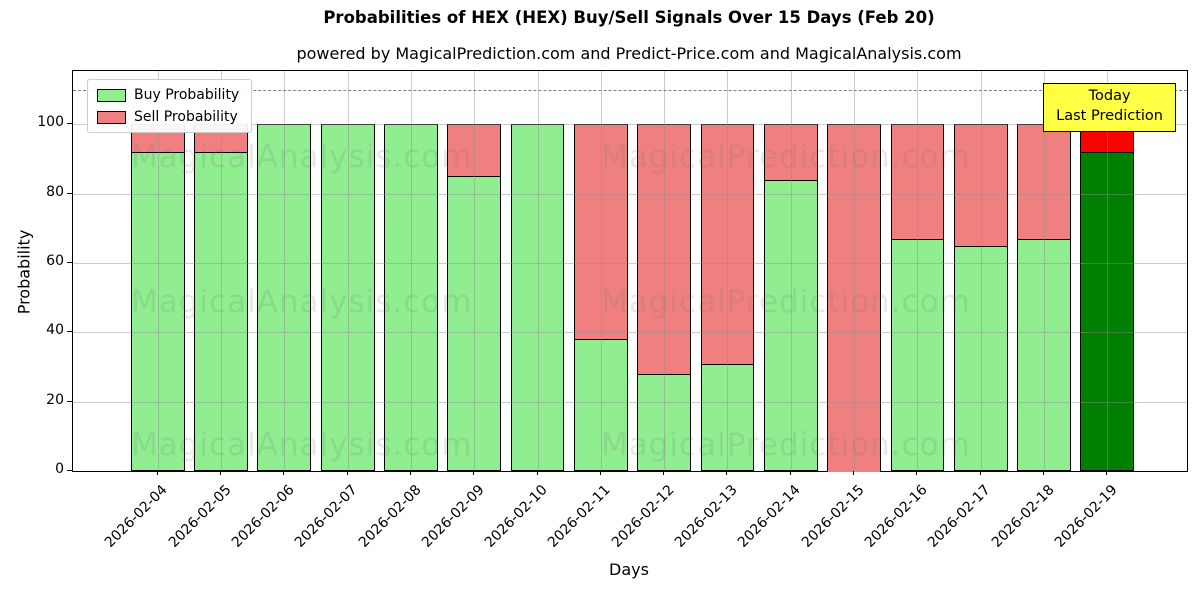  What do you see at coordinates (186, 117) in the screenshot?
I see `legend-label: Sell Probability` at bounding box center [186, 117].